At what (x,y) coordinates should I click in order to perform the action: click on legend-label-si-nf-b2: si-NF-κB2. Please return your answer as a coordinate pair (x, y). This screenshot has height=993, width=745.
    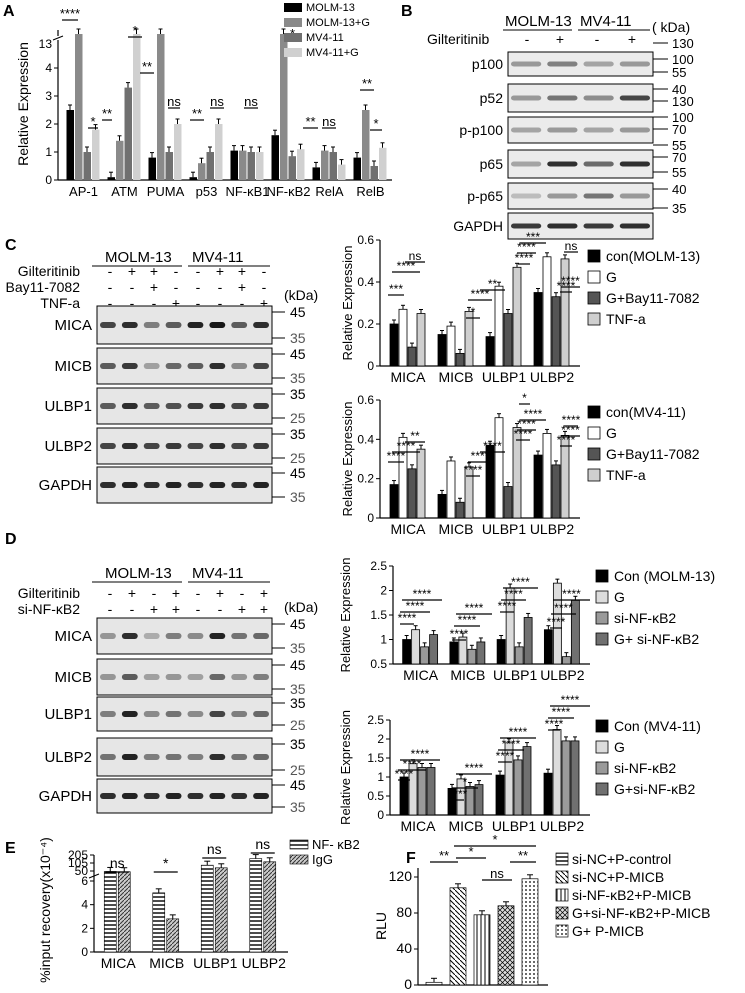
    Looking at the image, I should click on (645, 768).